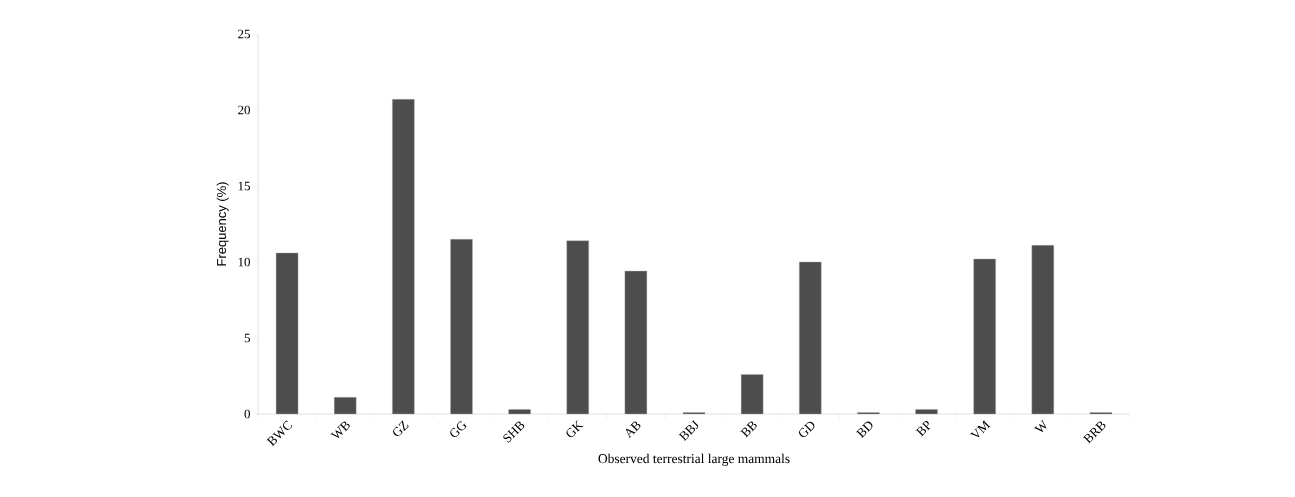 The height and width of the screenshot is (497, 1295). What do you see at coordinates (923, 429) in the screenshot?
I see `x-tick-label: BP` at bounding box center [923, 429].